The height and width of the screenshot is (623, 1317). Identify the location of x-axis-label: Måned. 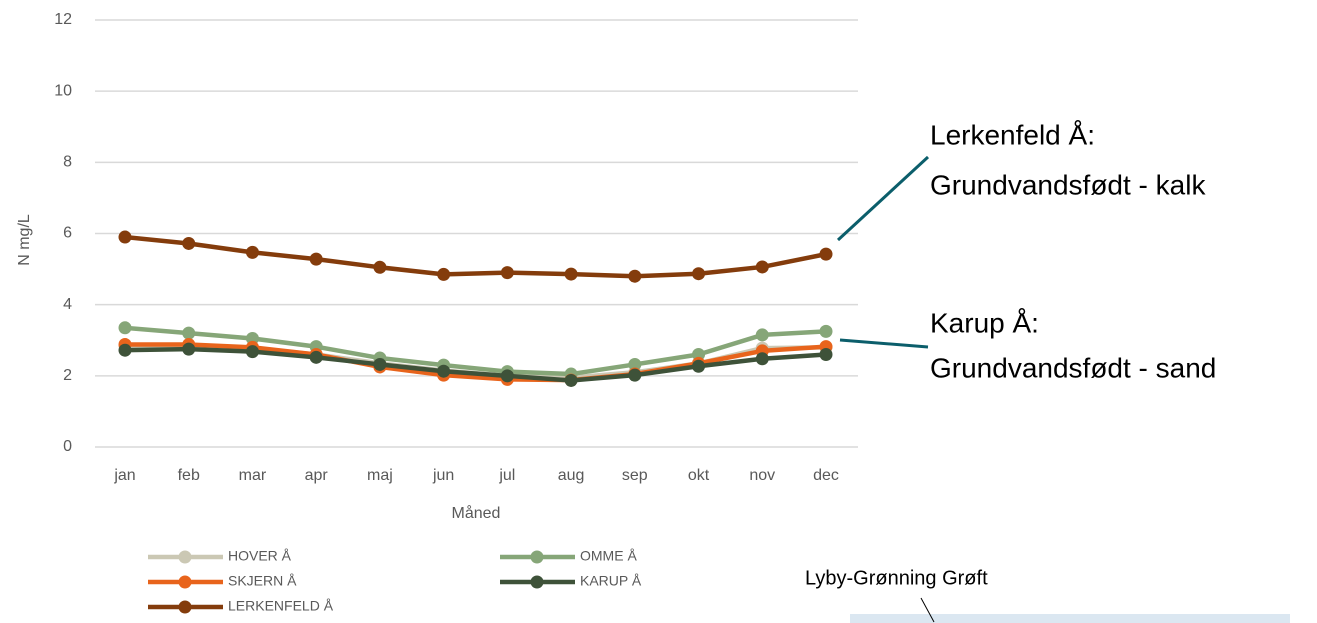
(476, 513).